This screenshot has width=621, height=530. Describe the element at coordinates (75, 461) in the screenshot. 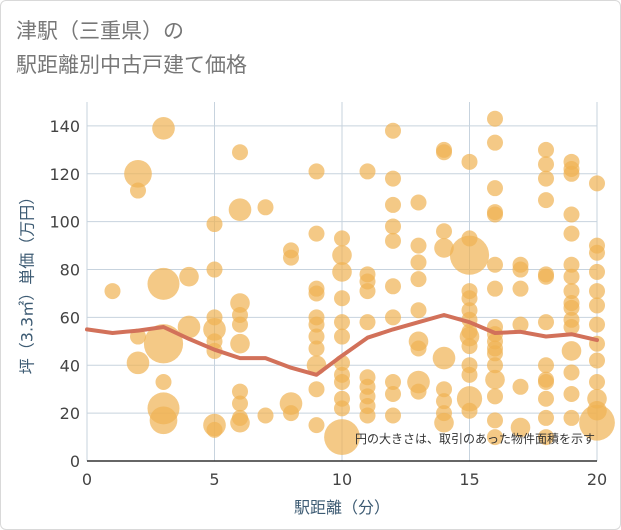

I see `y-tick-label: 0` at that location.